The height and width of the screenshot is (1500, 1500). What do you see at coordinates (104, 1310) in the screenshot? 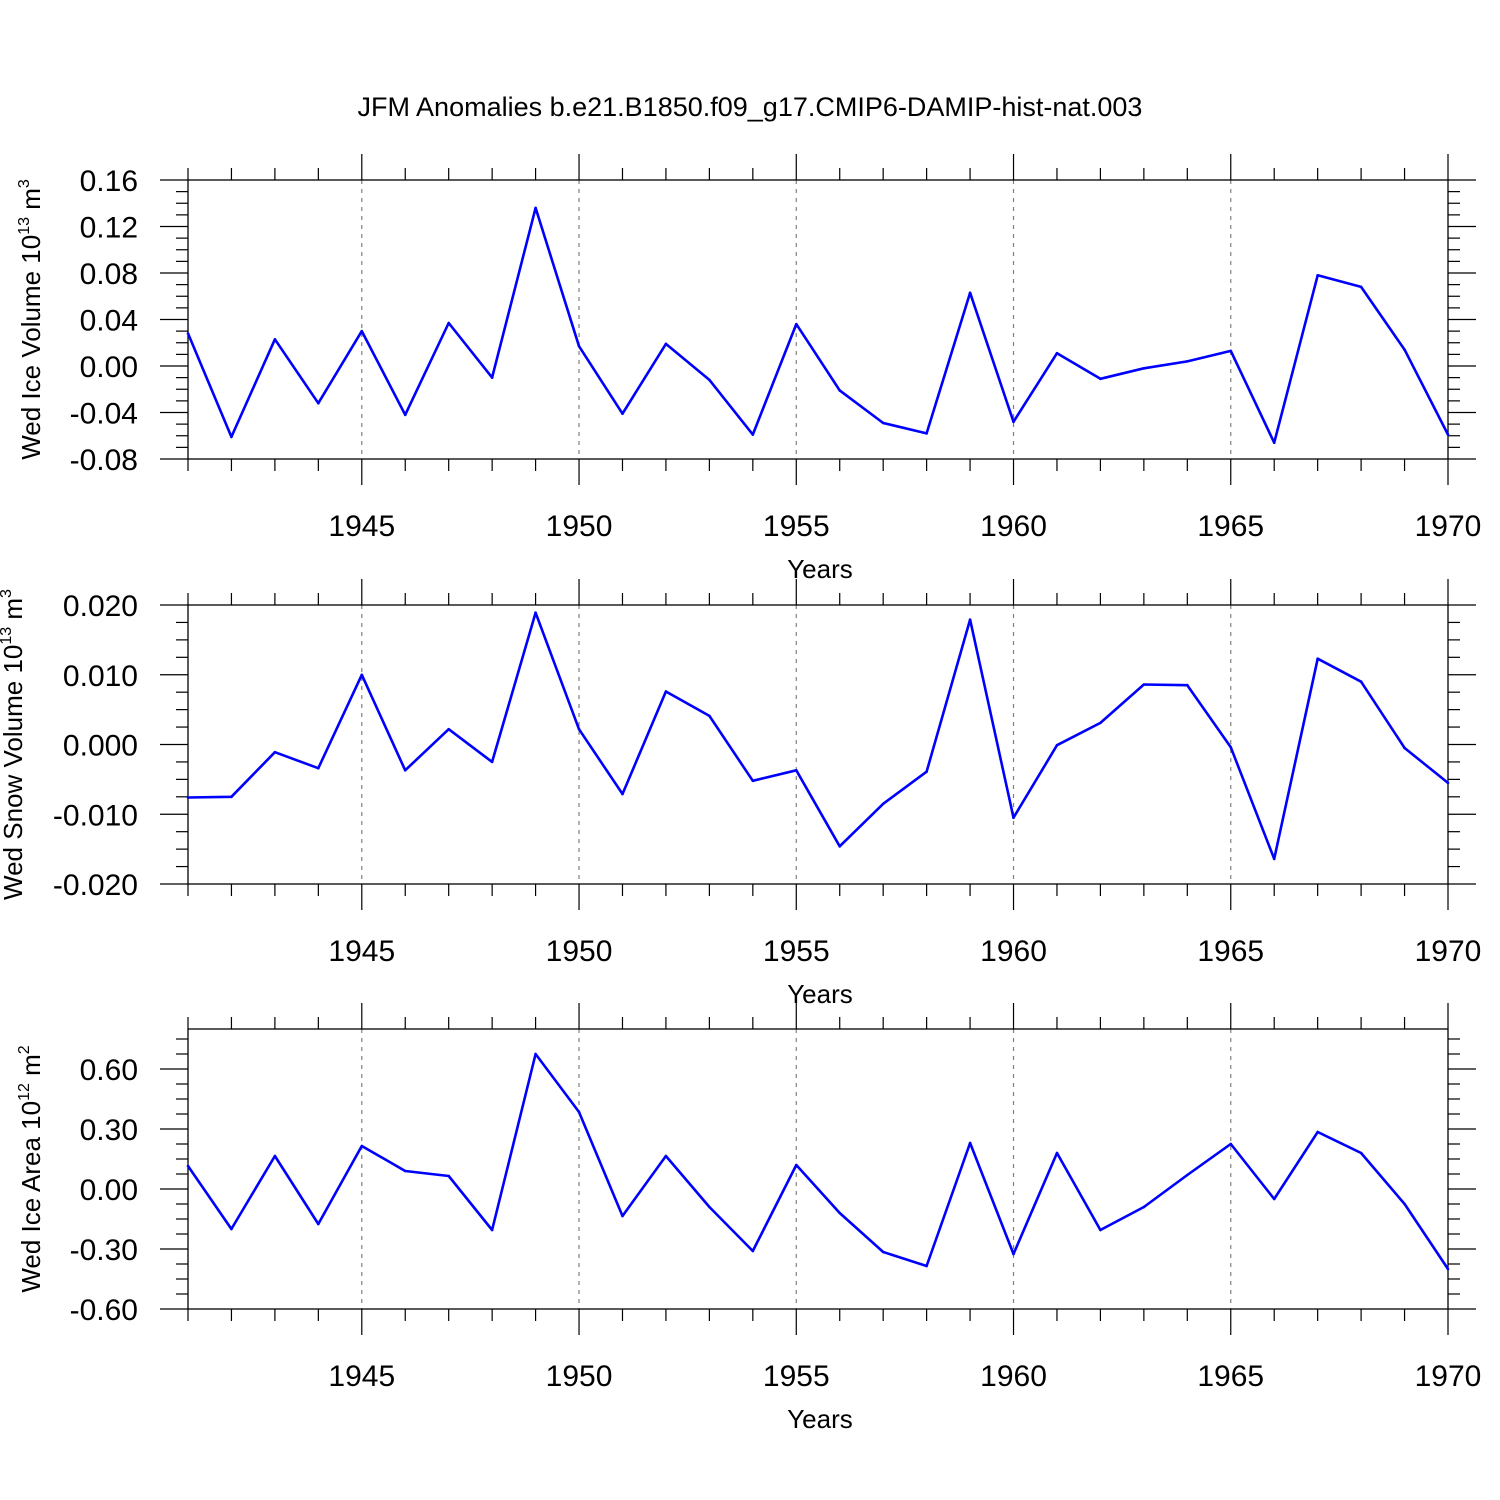
I see `y-tick-label: -0.60` at bounding box center [104, 1310].